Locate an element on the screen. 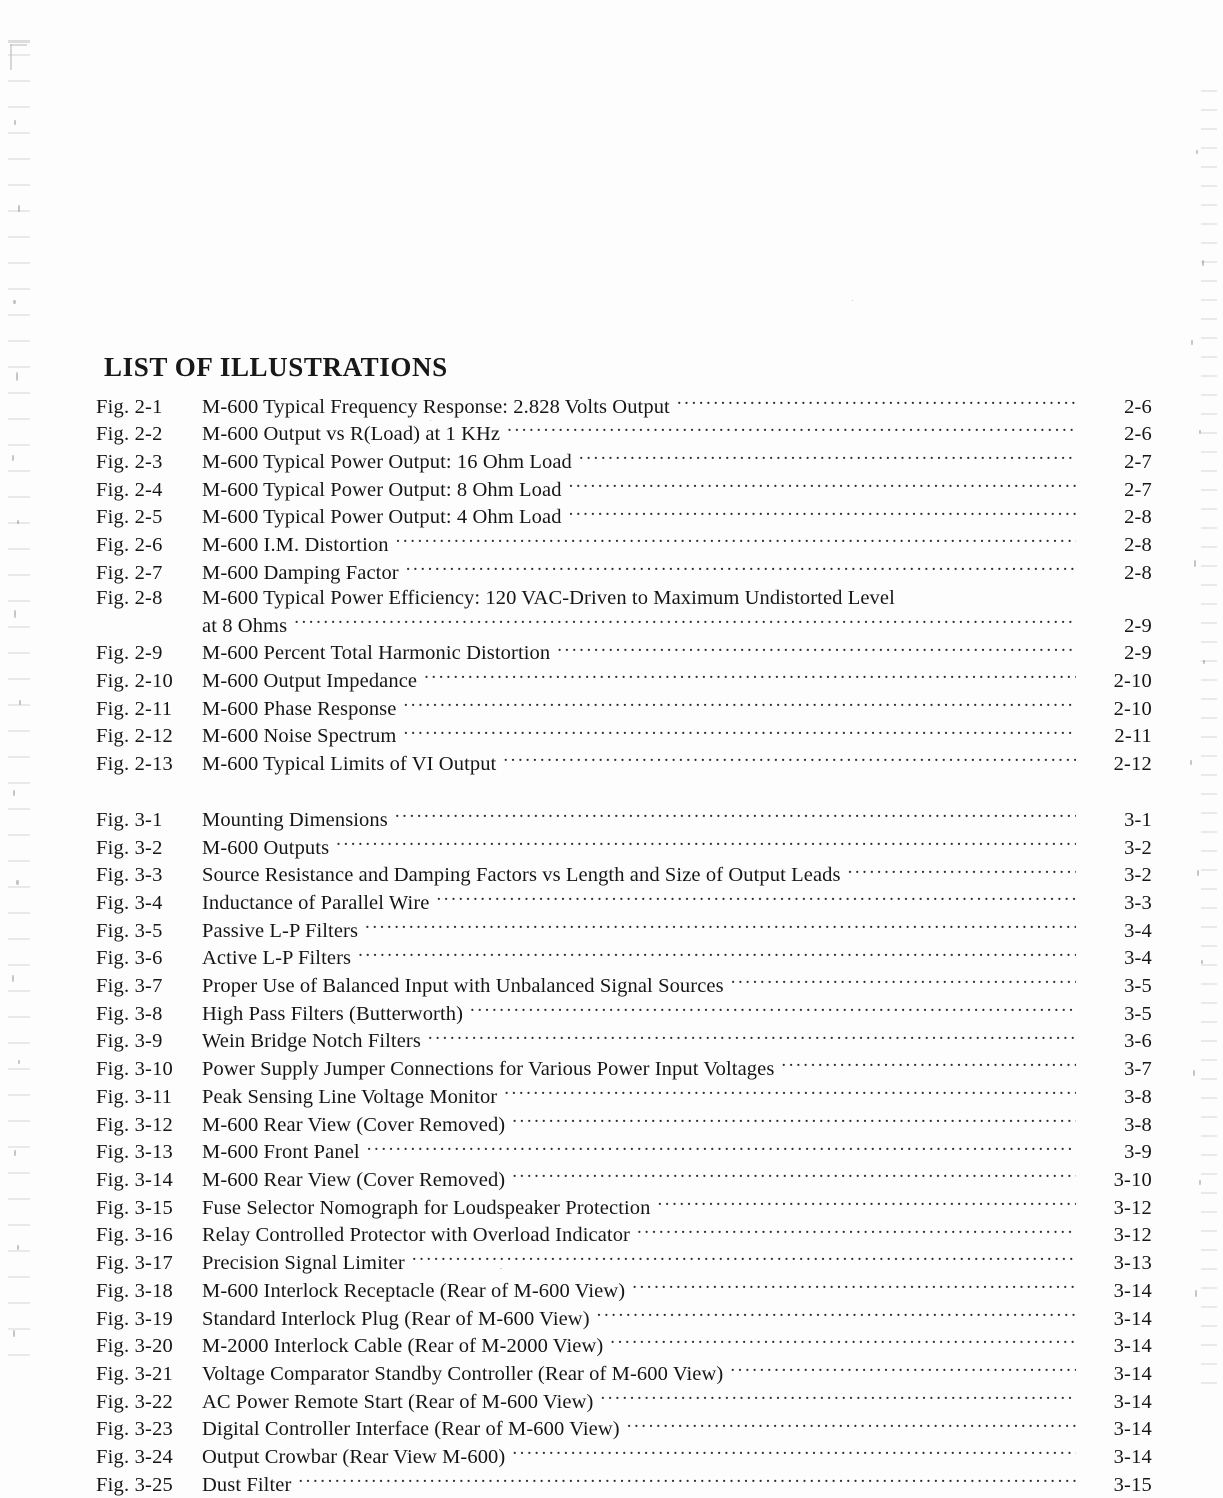 The height and width of the screenshot is (1498, 1223). entry-title: M-600 Front Panel is located at coordinates (281, 1152).